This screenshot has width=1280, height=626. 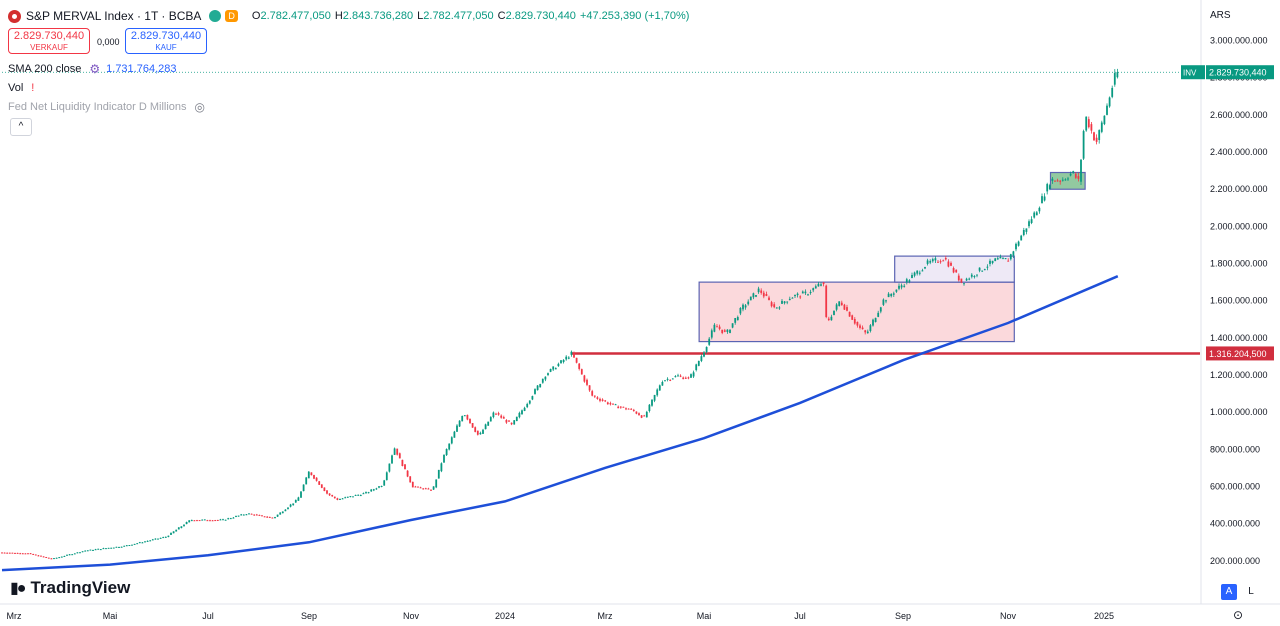 I want to click on x-tick-label: Mai, so click(x=704, y=616).